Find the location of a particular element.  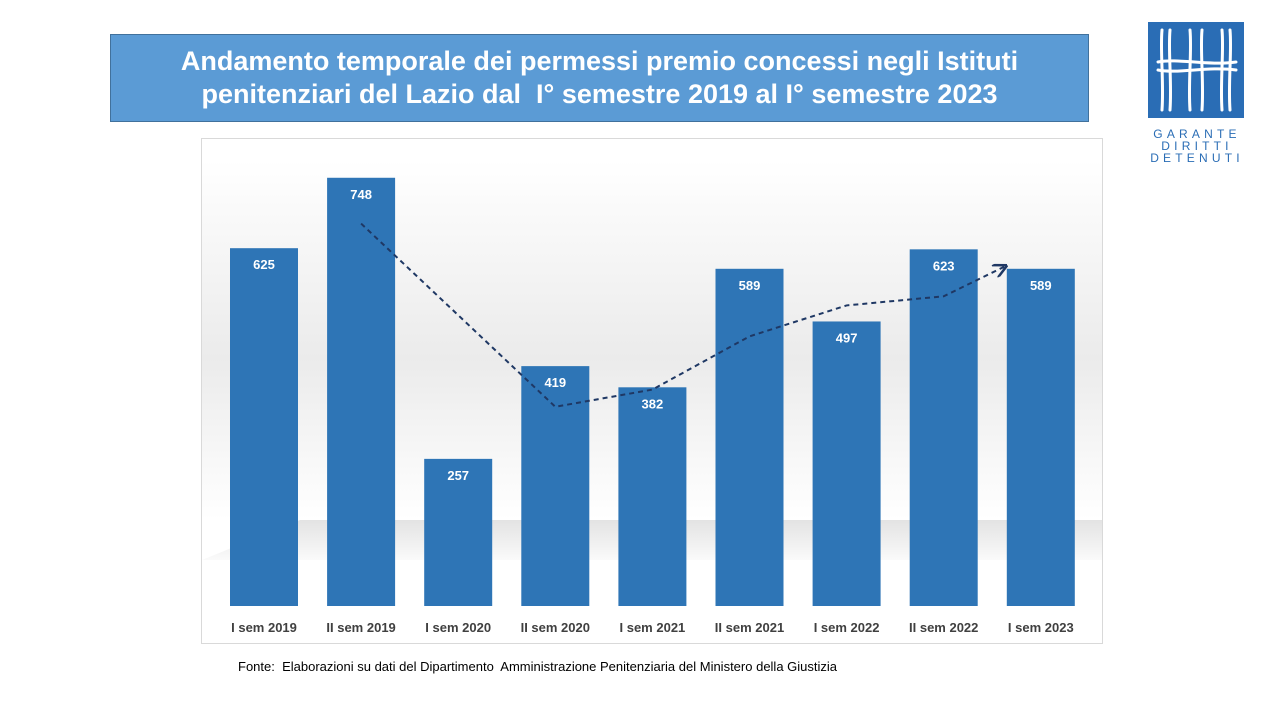

logo-emblem-icon is located at coordinates (1197, 70).